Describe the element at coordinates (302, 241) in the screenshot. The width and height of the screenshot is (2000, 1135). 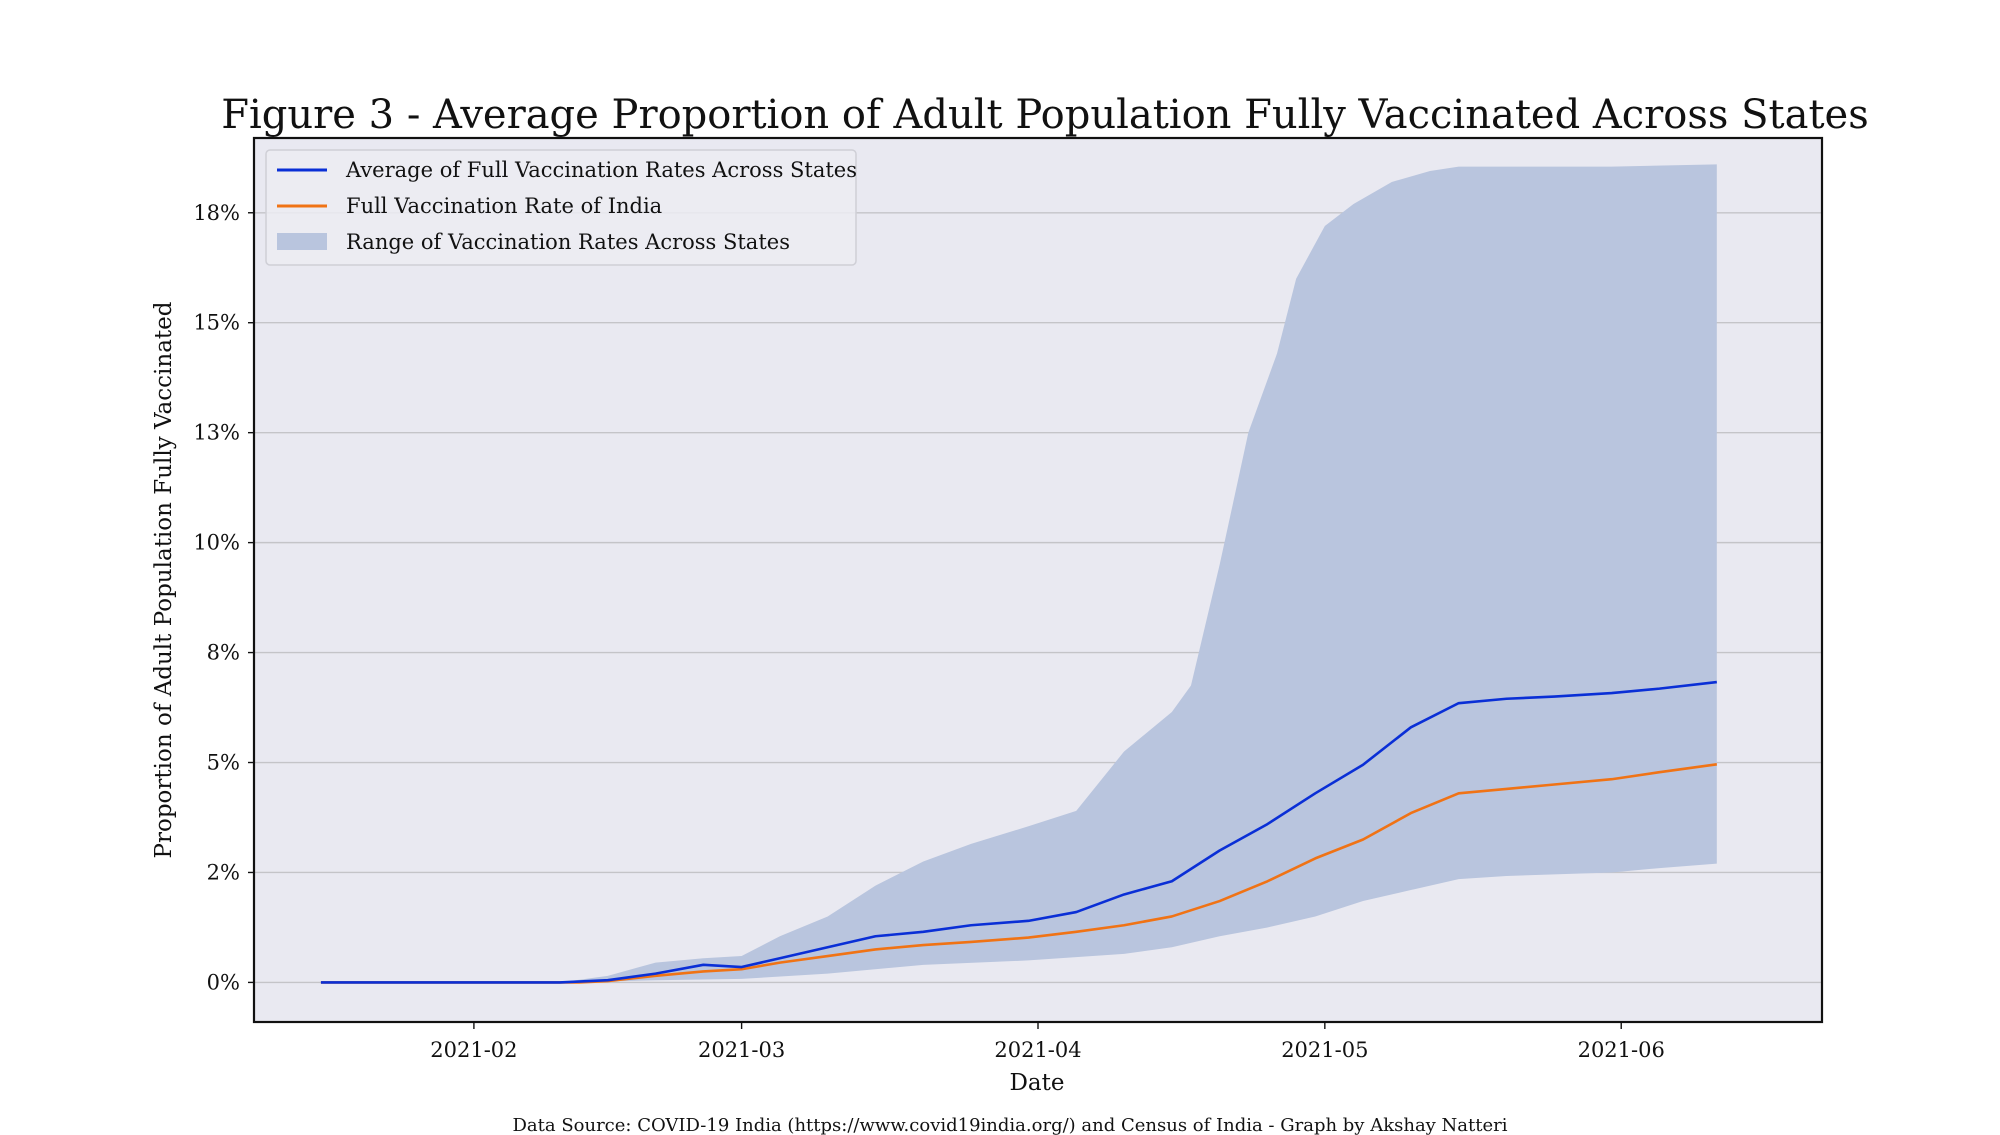
I see `legend-swatch-range` at that location.